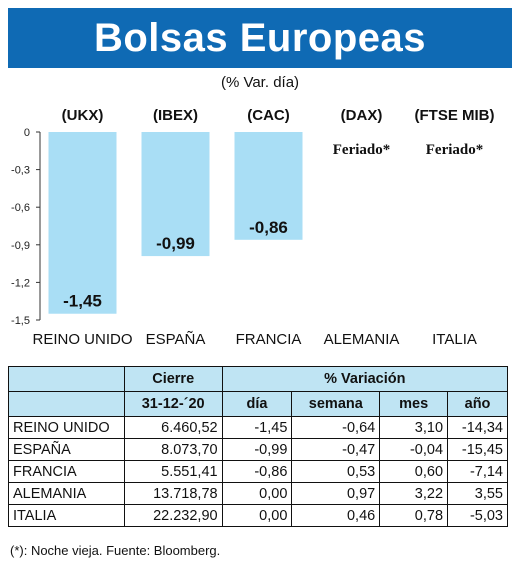  What do you see at coordinates (66, 471) in the screenshot?
I see `cell-country: FRANCIA` at bounding box center [66, 471].